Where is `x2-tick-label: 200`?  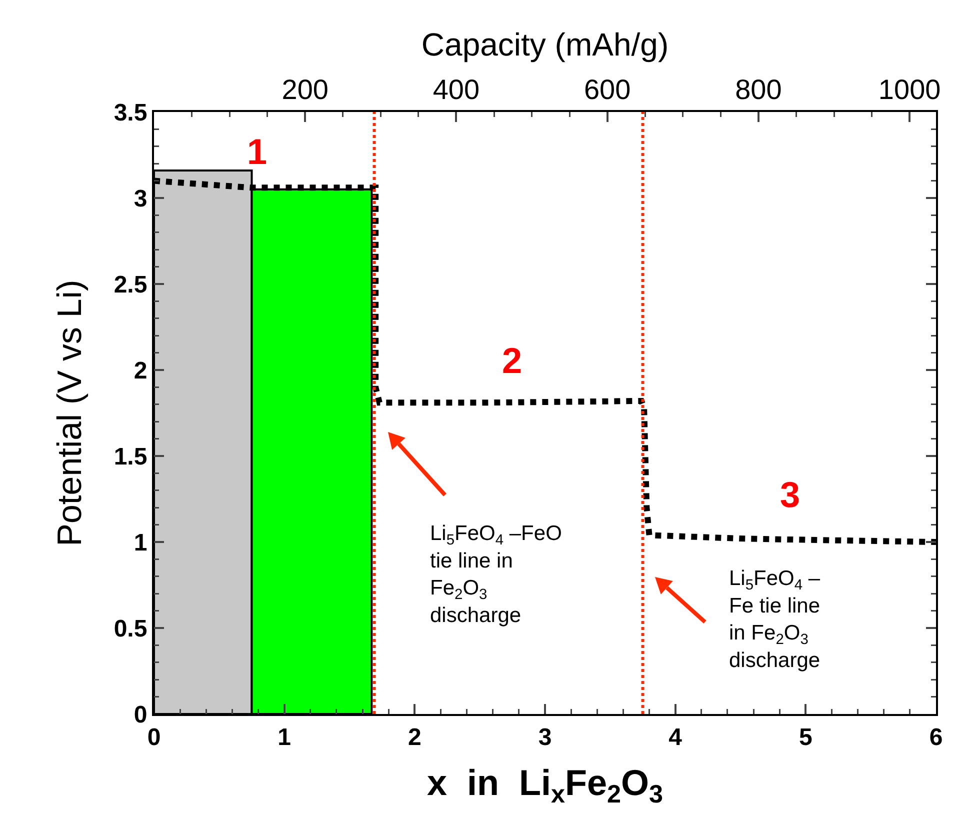 x2-tick-label: 200 is located at coordinates (305, 89).